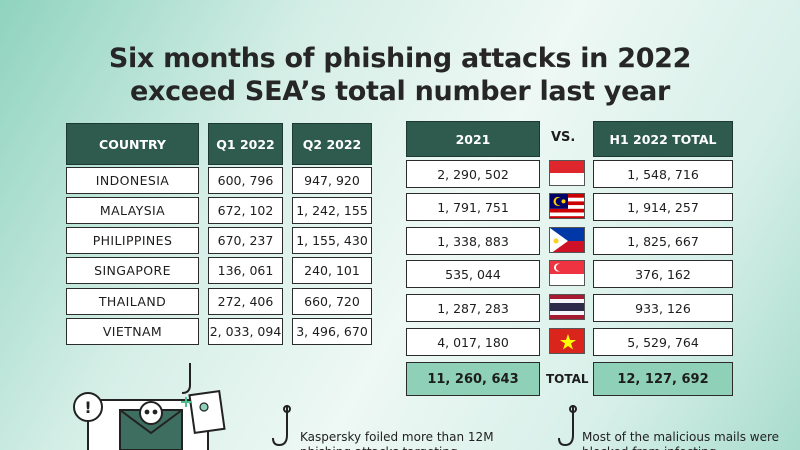 The width and height of the screenshot is (800, 450). I want to click on country-cell: VIETNAM, so click(132, 331).